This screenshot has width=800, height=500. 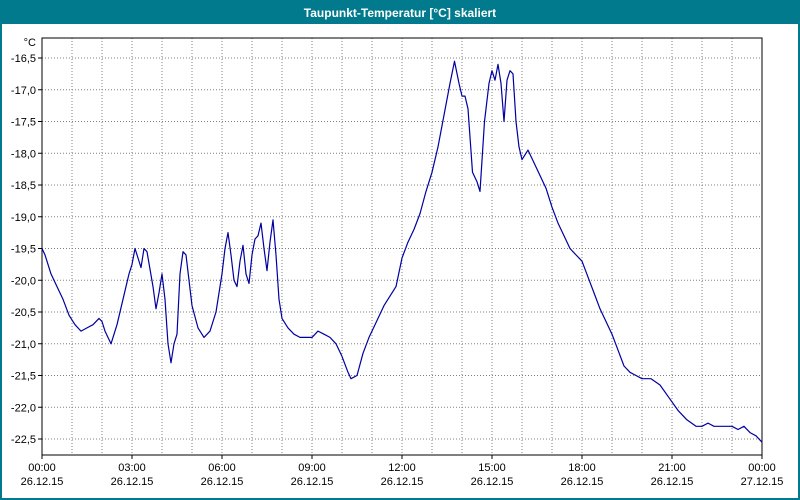 I want to click on y-tick-label: -22,5, so click(x=23, y=440).